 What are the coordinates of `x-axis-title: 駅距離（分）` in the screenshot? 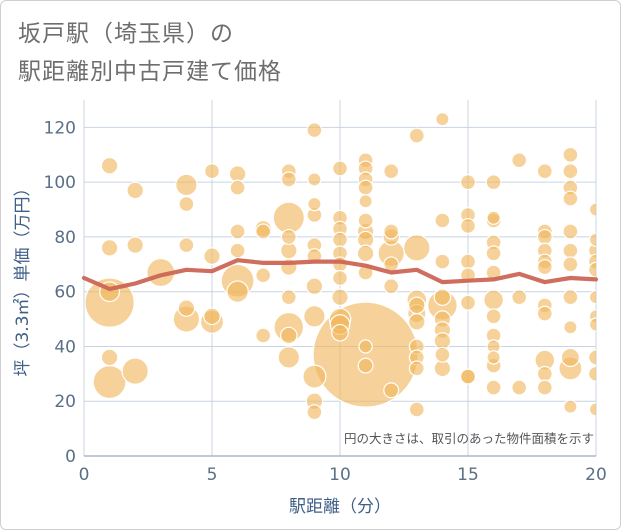 It's located at (340, 507).